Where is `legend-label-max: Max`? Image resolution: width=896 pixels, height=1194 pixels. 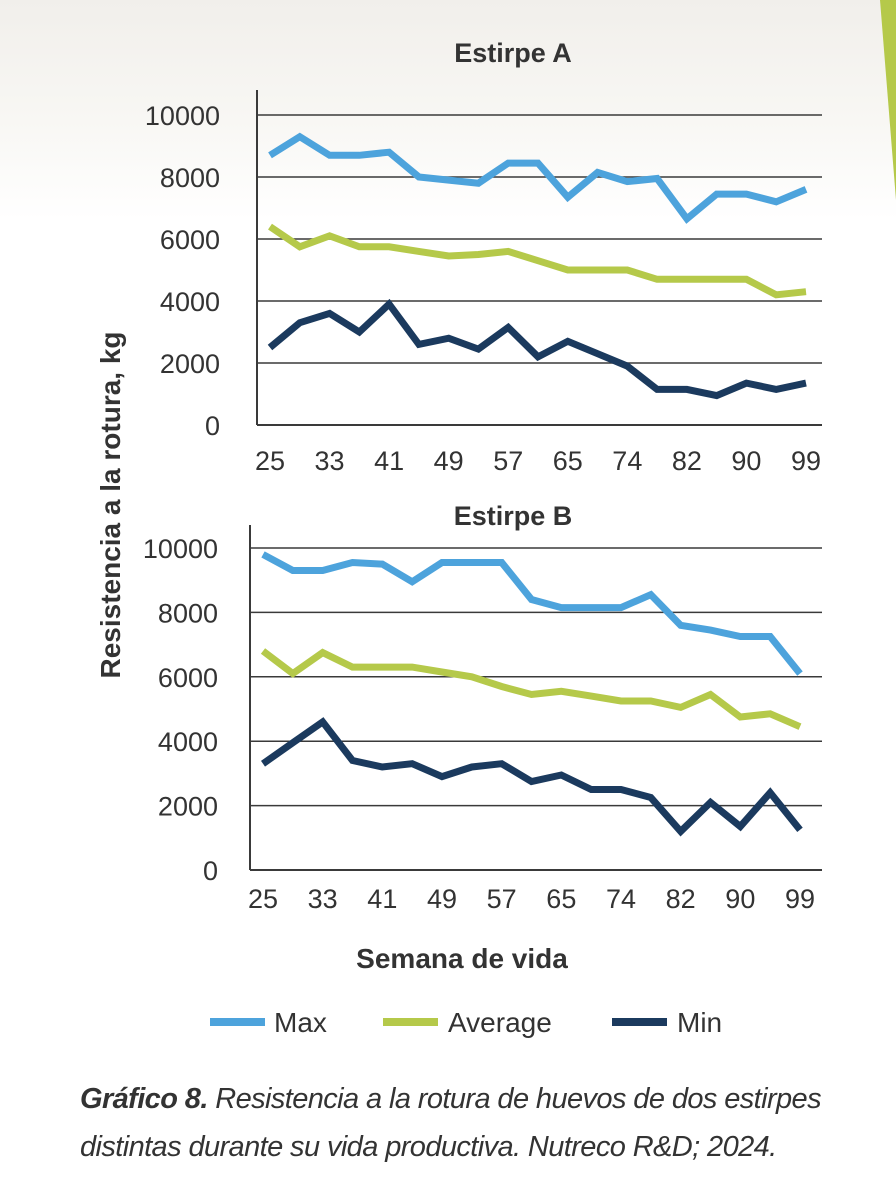 legend-label-max: Max is located at coordinates (300, 1022).